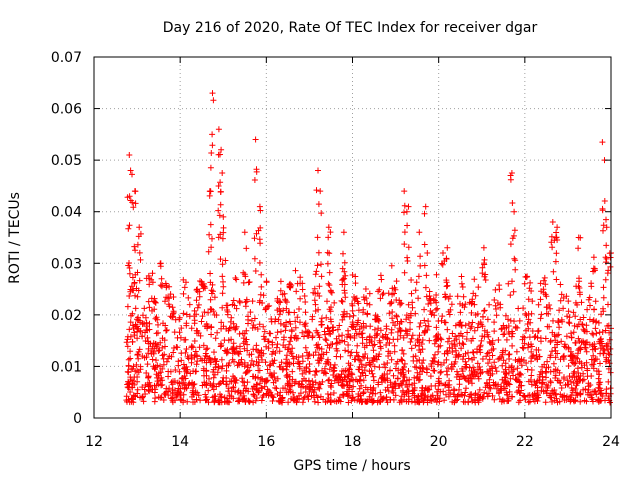 The width and height of the screenshot is (640, 480). I want to click on y-tick-label: 0.04, so click(66, 213).